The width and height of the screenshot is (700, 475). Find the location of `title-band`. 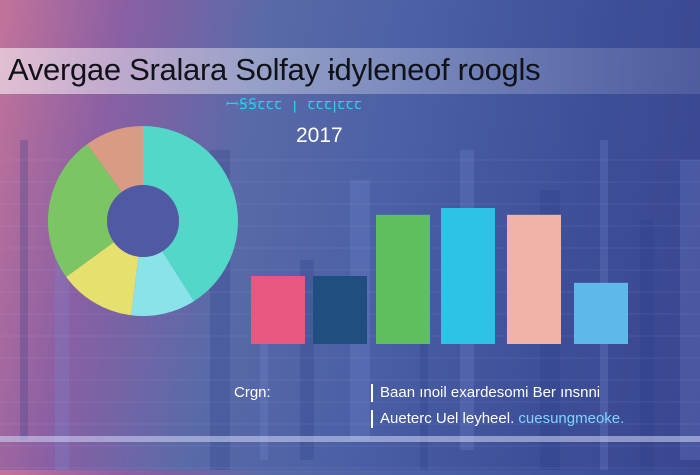

title-band is located at coordinates (350, 71).